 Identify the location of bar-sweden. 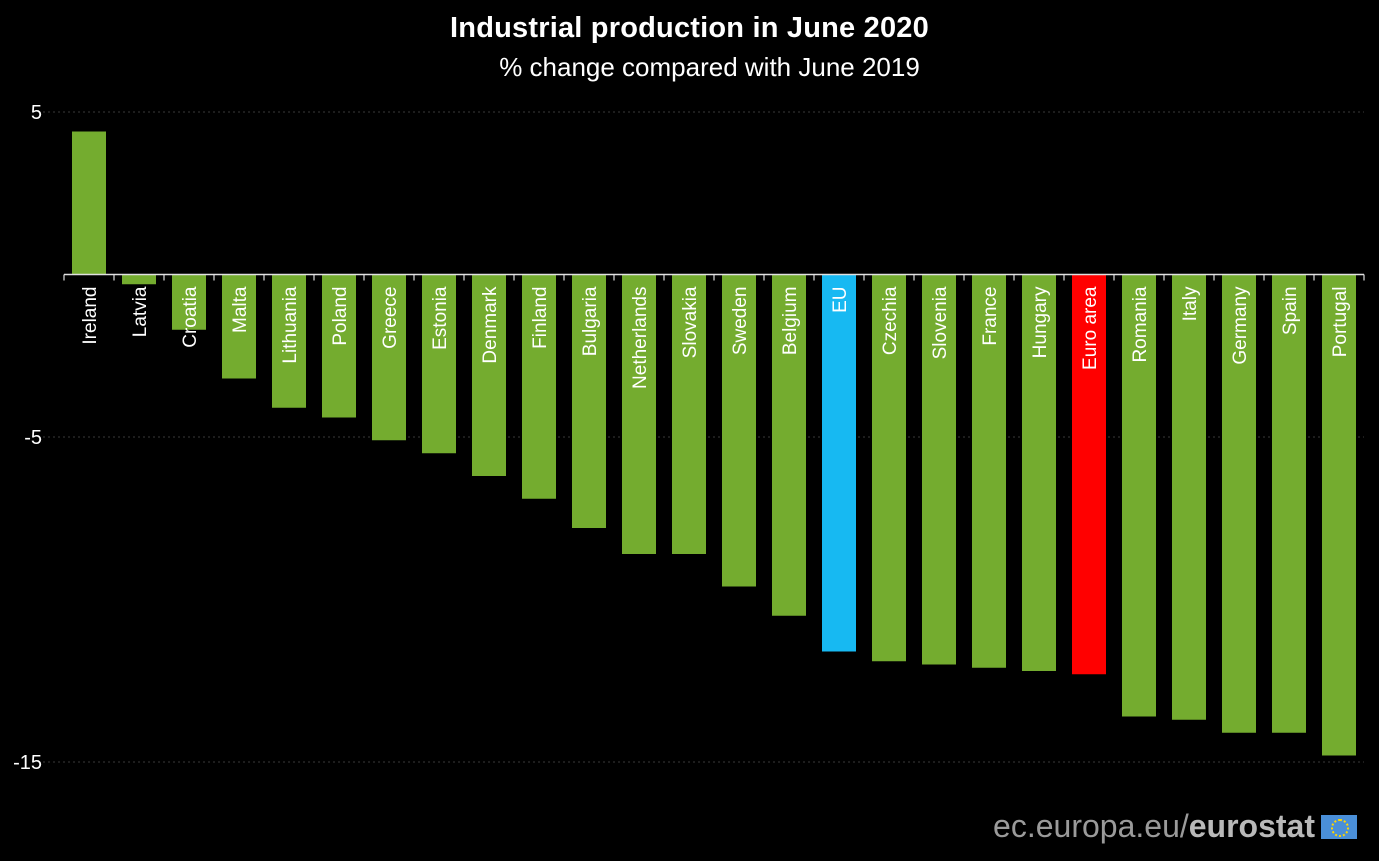
(739, 430).